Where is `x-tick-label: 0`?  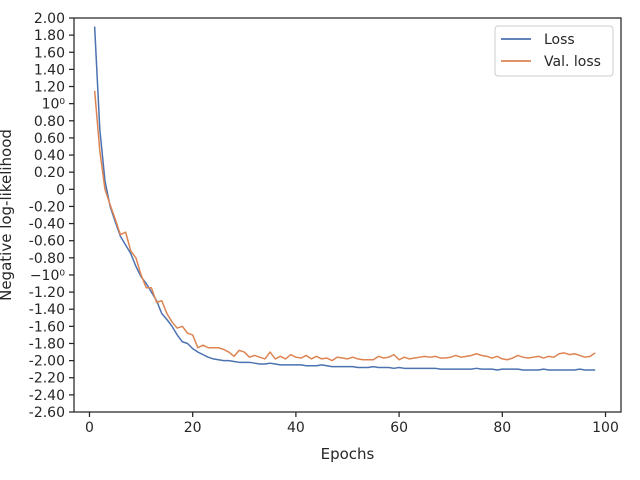
x-tick-label: 0 is located at coordinates (89, 428).